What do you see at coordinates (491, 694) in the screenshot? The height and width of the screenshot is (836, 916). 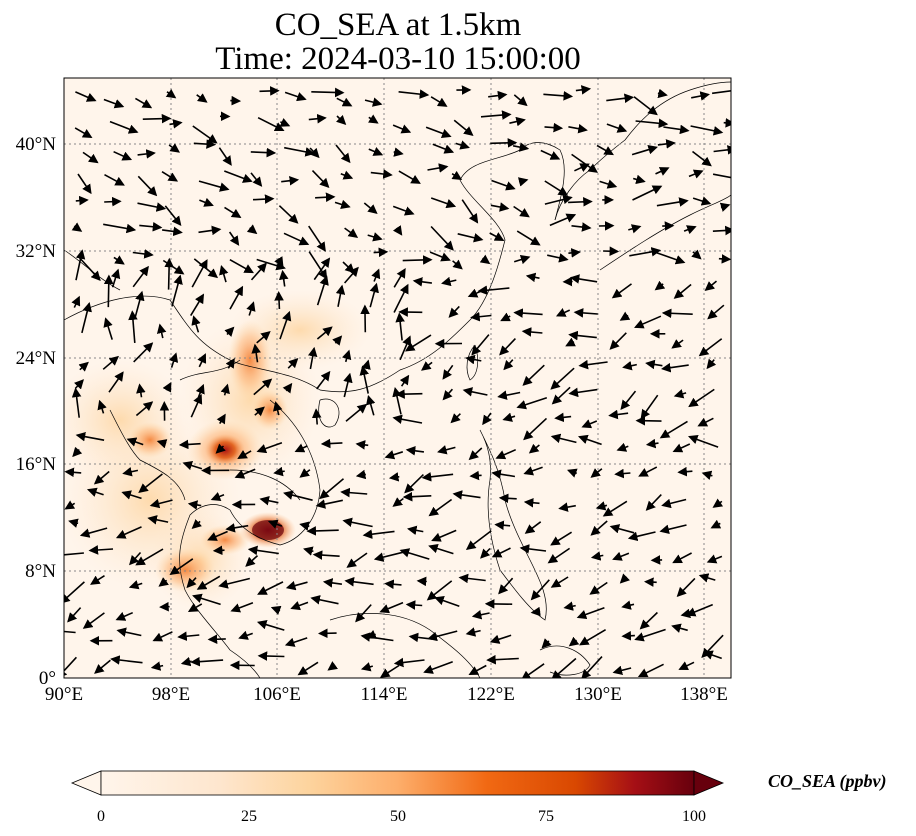 I see `lon-tick-label: 122°E` at bounding box center [491, 694].